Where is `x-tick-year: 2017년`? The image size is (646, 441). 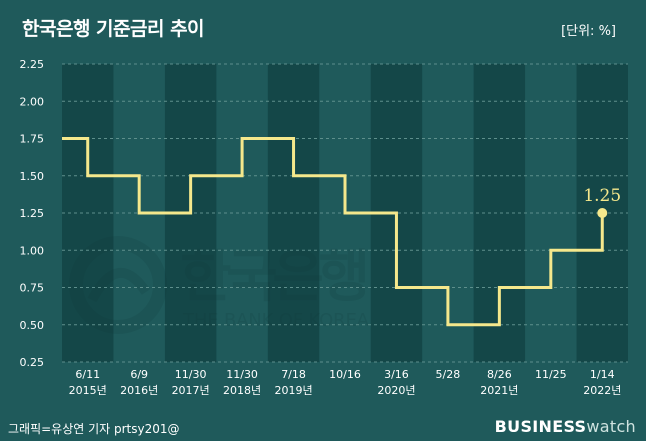 x-tick-year: 2017년 is located at coordinates (191, 390).